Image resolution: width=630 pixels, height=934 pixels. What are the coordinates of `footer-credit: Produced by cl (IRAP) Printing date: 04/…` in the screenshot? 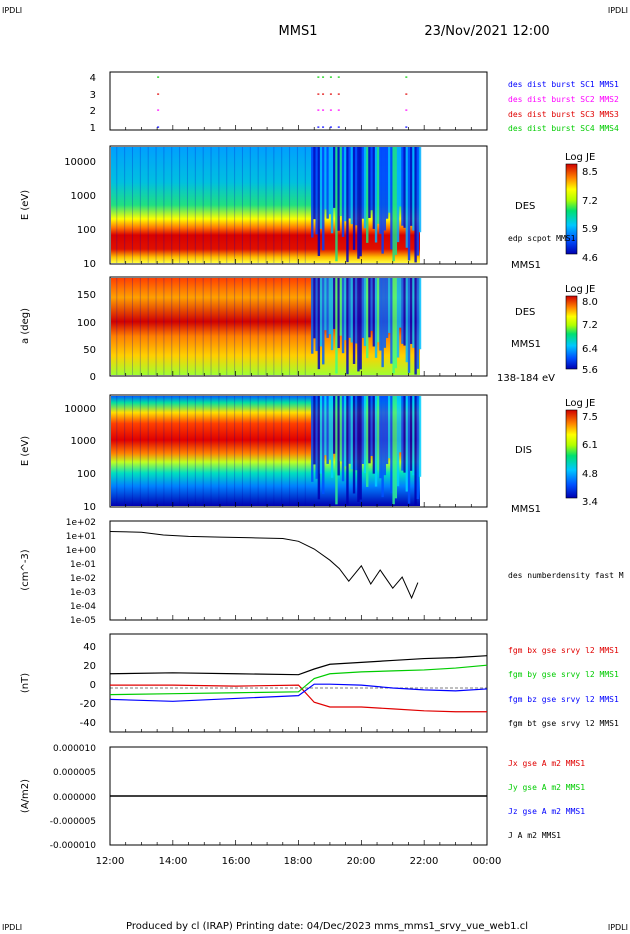 It's located at (327, 926).